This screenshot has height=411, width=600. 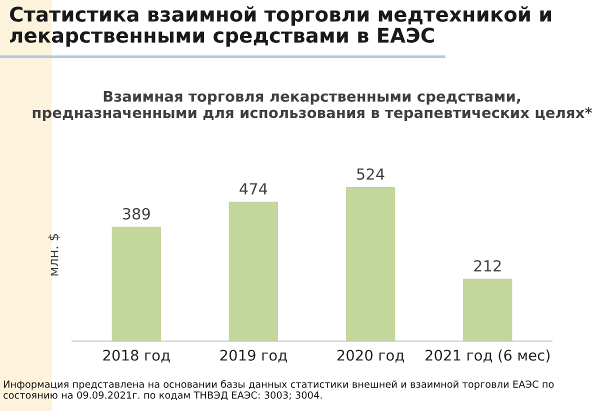 What do you see at coordinates (487, 266) in the screenshot?
I see `data-label: 212` at bounding box center [487, 266].